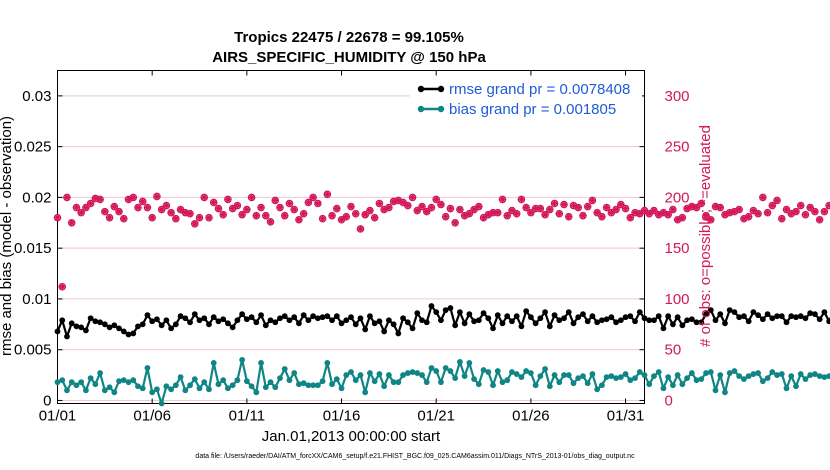  Describe the element at coordinates (47, 400) in the screenshot. I see `y-tick-label-left: 0` at that location.